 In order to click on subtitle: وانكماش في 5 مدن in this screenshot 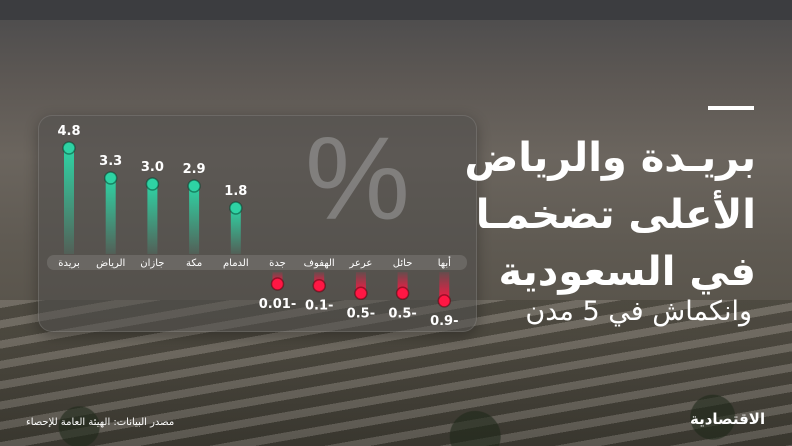, I will do `click(638, 311)`.